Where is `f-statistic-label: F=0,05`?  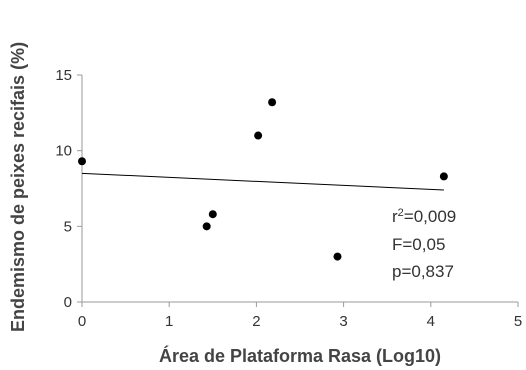 f-statistic-label: F=0,05 is located at coordinates (418, 244).